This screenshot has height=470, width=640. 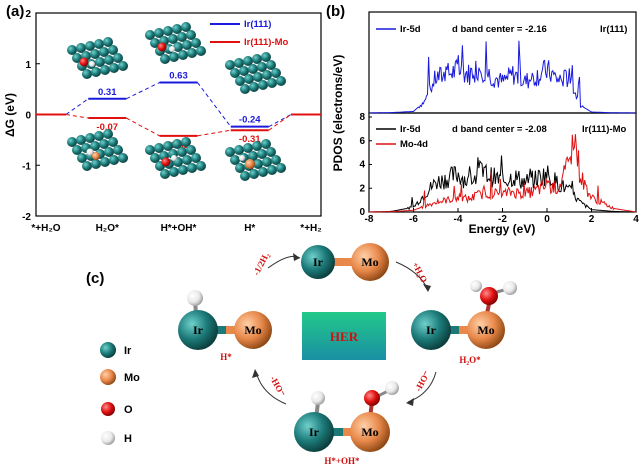 I want to click on ytick-label: 2, so click(x=362, y=188).